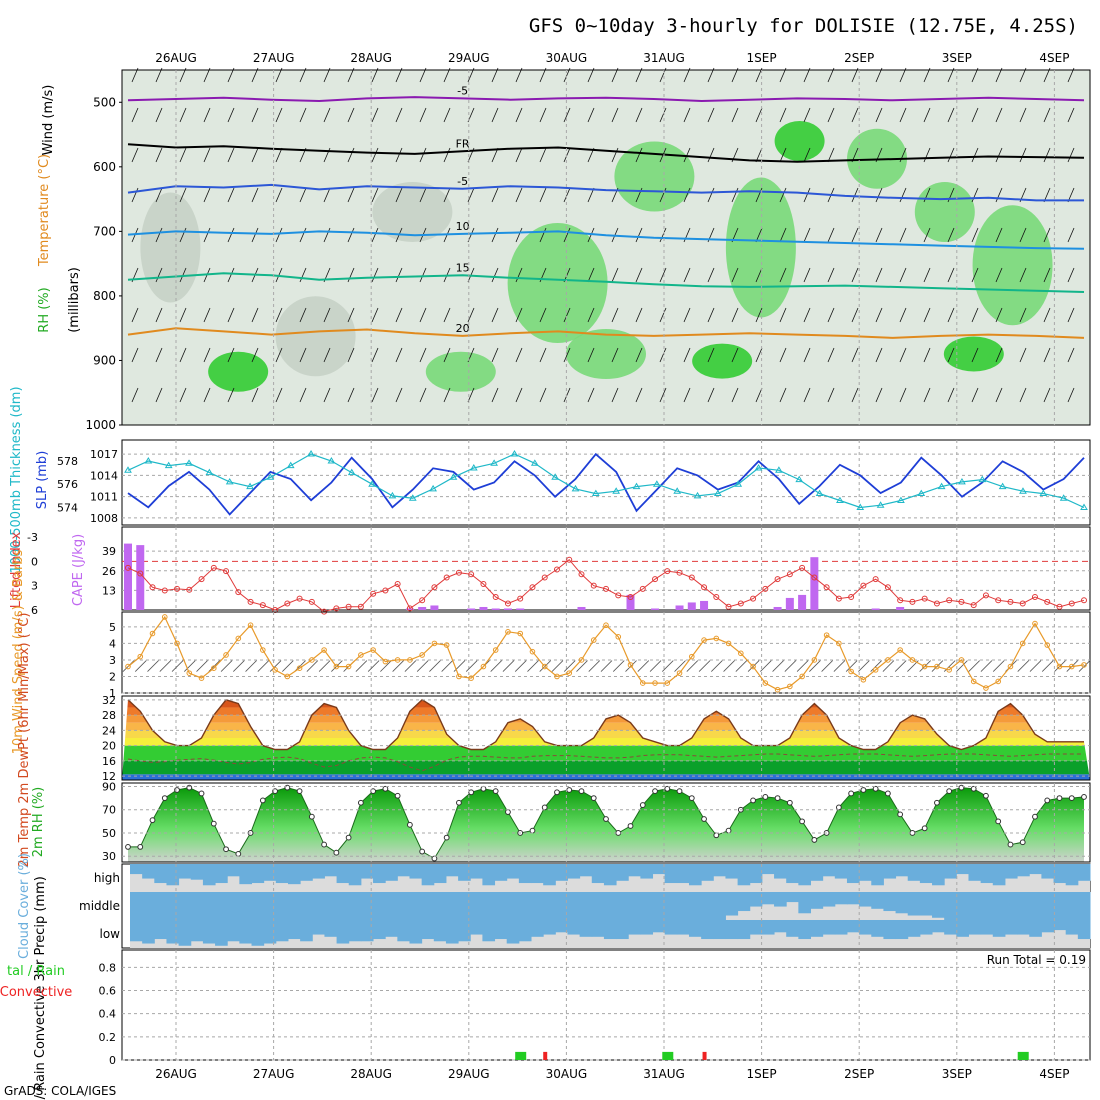 The width and height of the screenshot is (1100, 1100). Describe the element at coordinates (109, 730) in the screenshot. I see `temp-tick: 24` at that location.